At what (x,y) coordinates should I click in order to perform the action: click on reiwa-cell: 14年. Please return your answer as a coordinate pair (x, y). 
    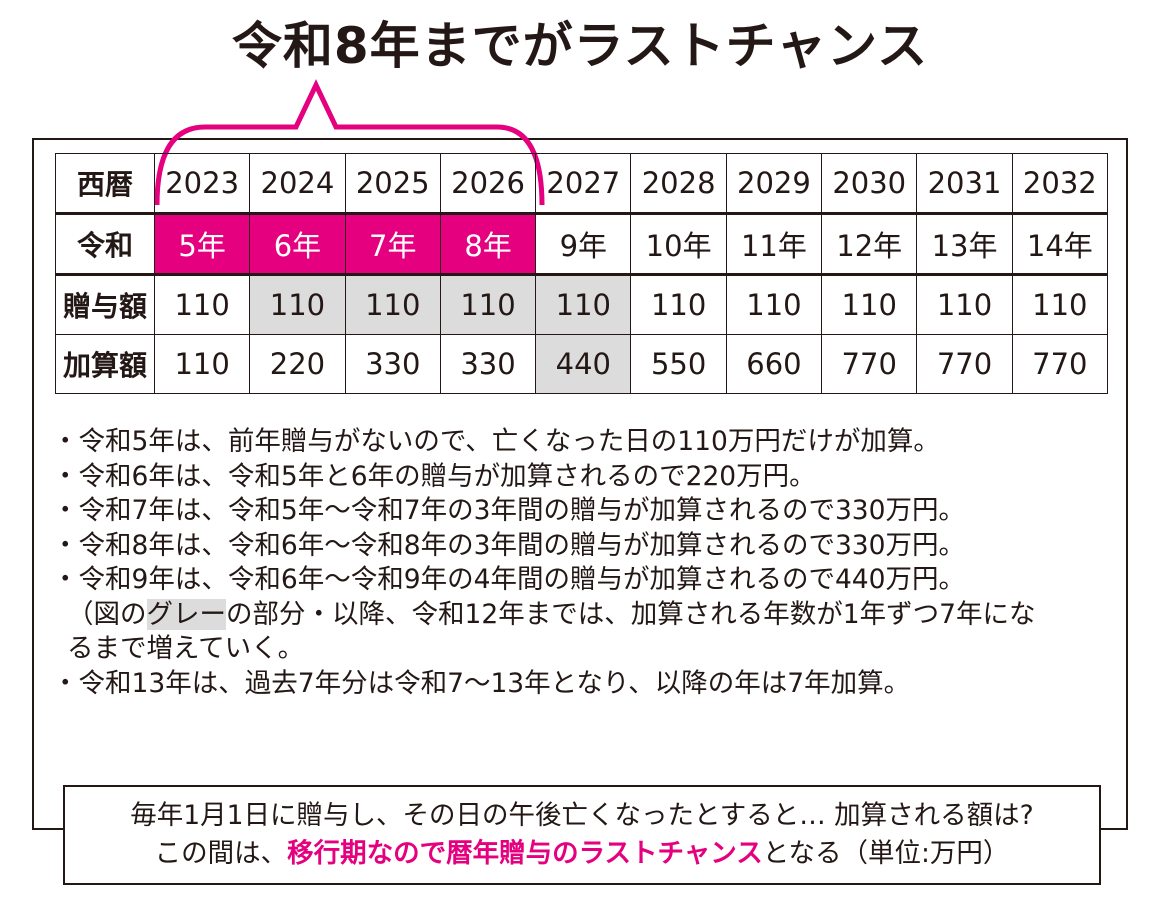
    Looking at the image, I should click on (1060, 244).